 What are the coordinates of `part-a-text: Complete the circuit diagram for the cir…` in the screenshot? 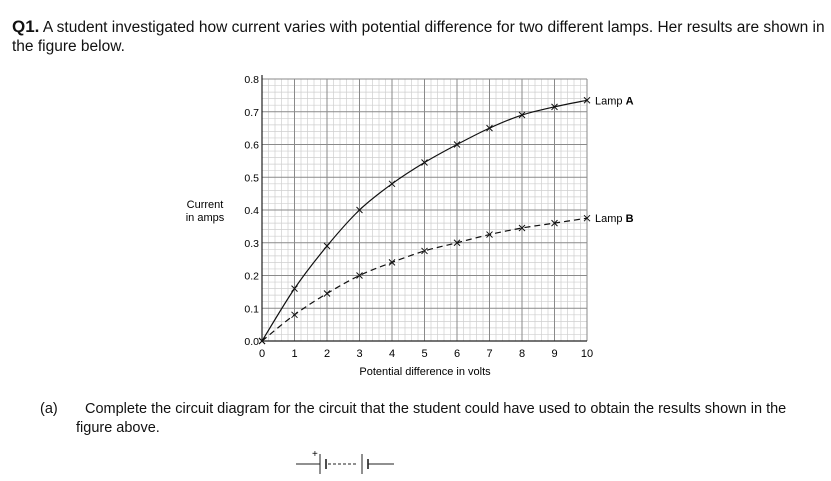 It's located at (431, 418).